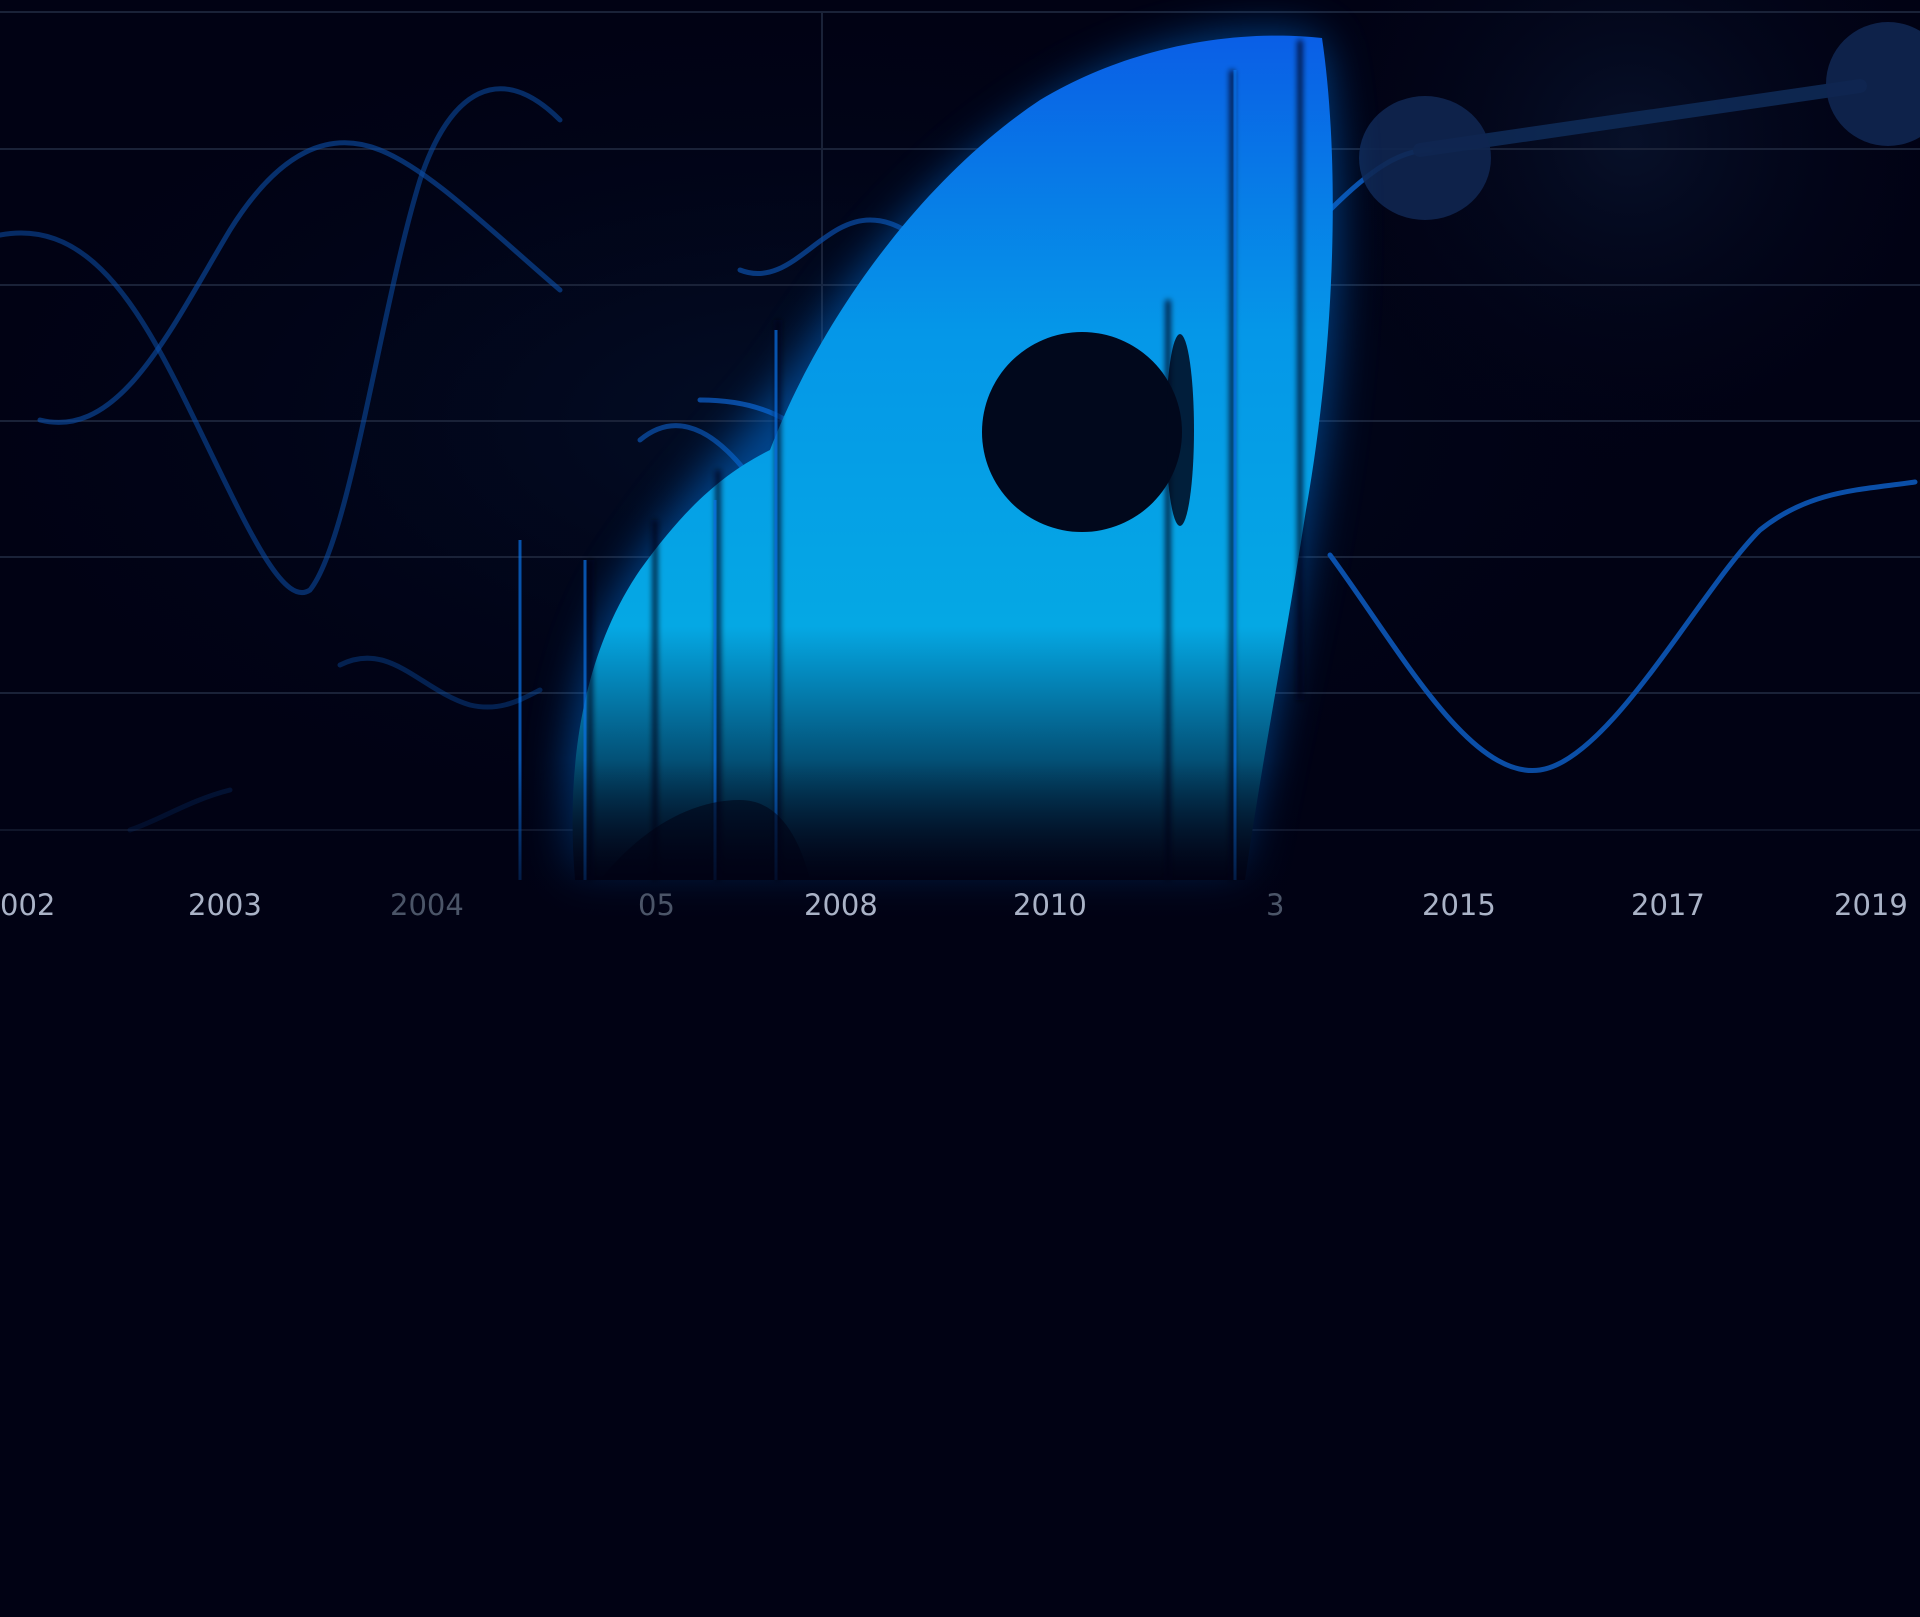 This screenshot has width=1920, height=1617. What do you see at coordinates (1275, 905) in the screenshot?
I see `year-label: 3` at bounding box center [1275, 905].